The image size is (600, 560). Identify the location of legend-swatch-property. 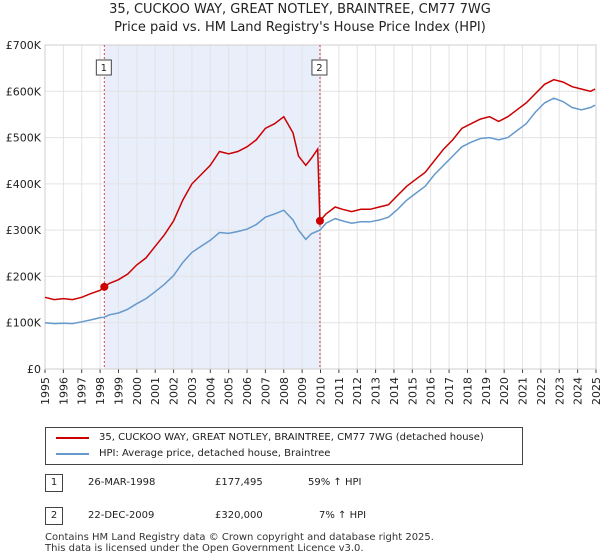
(72, 437).